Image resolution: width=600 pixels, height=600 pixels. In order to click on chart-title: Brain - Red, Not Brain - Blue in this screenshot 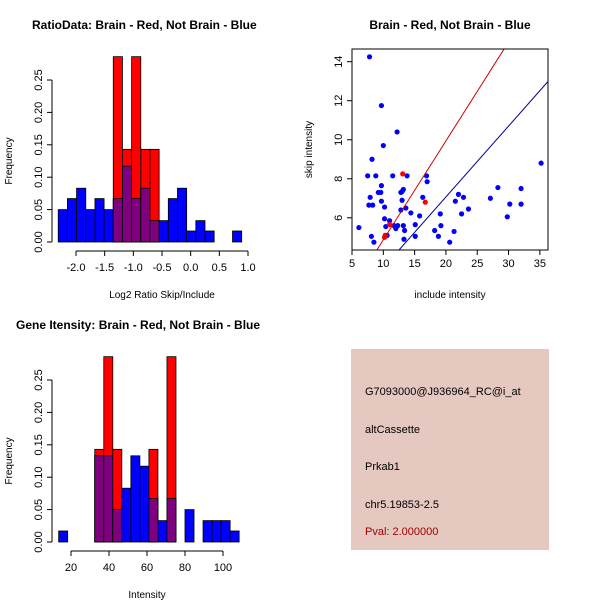, I will do `click(450, 25)`.